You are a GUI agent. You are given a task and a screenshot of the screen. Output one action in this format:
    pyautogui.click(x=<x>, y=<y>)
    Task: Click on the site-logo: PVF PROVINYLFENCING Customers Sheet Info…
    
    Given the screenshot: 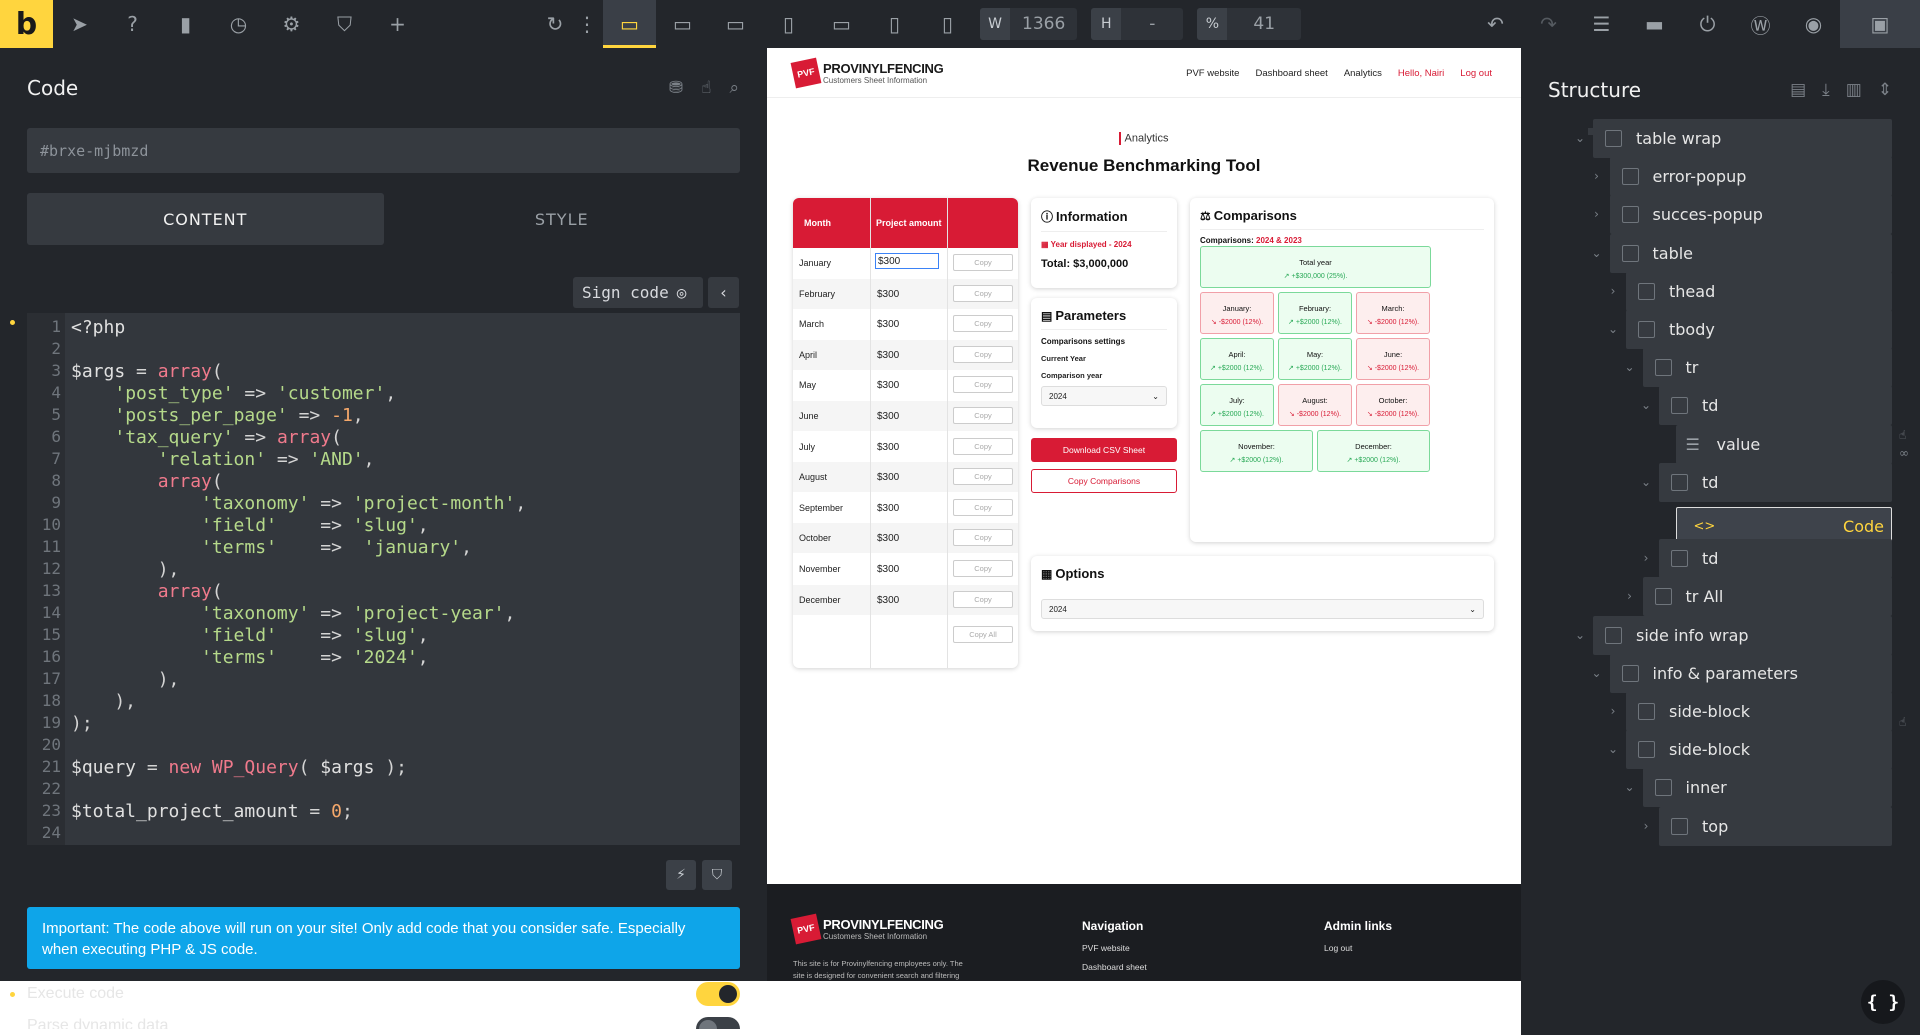 What is the action you would take?
    pyautogui.click(x=867, y=73)
    